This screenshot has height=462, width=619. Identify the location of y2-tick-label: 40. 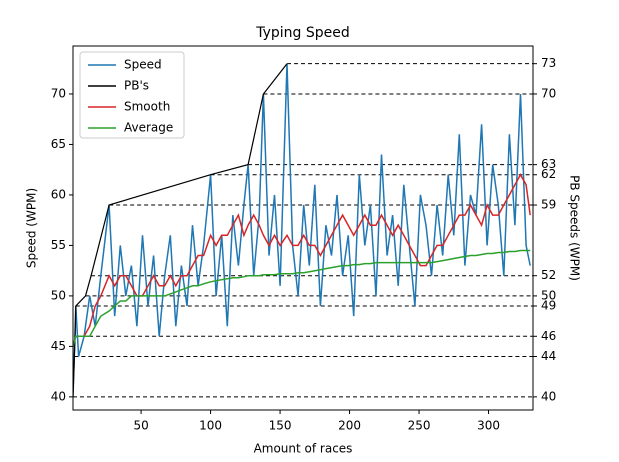
(548, 396).